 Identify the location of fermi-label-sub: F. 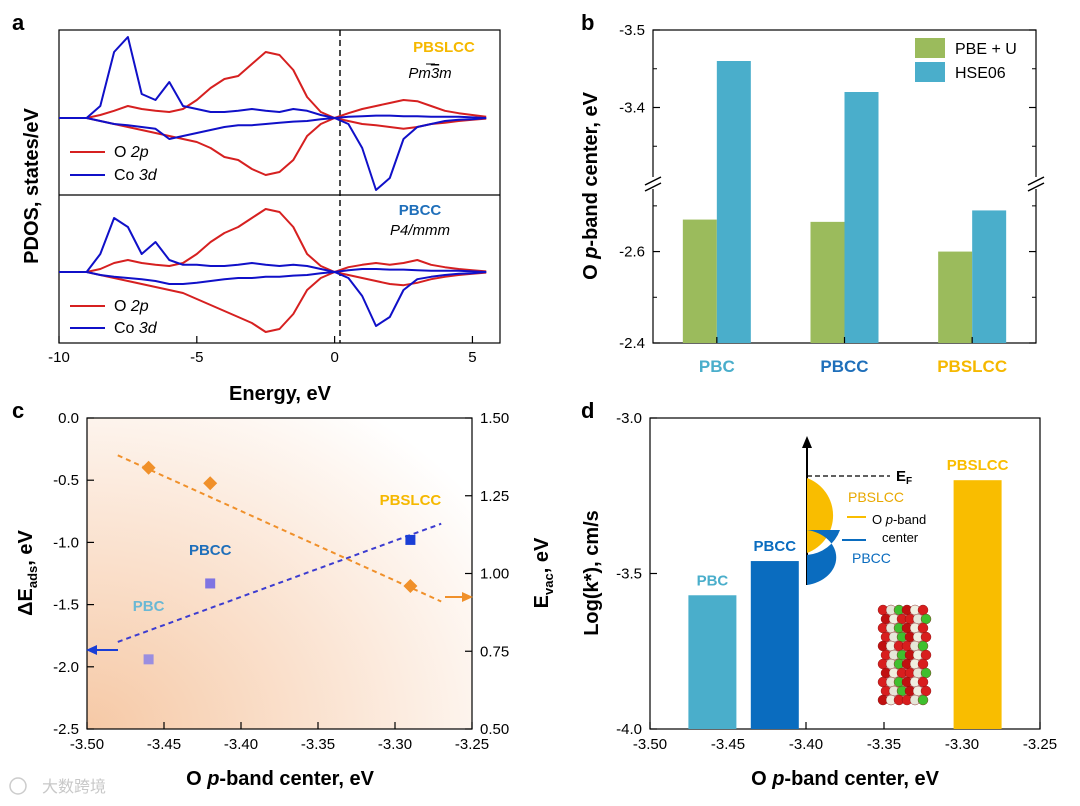
(909, 481).